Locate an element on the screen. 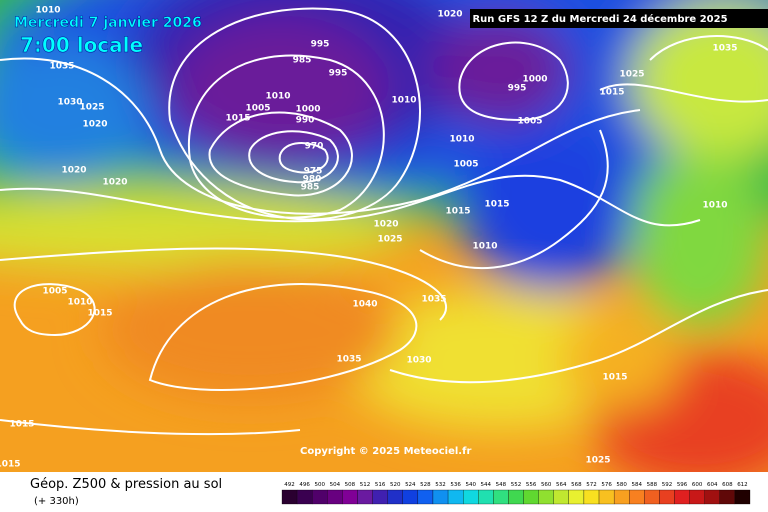 The width and height of the screenshot is (768, 512). scale-label: 524 is located at coordinates (410, 485).